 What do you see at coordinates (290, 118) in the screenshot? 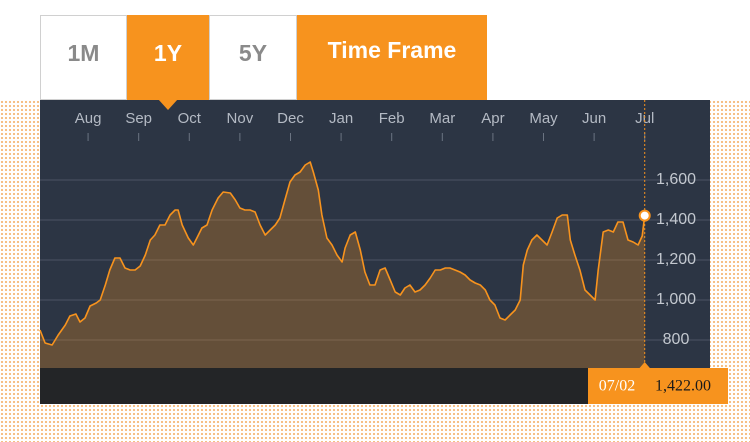
I see `x-tick-label: Dec` at bounding box center [290, 118].